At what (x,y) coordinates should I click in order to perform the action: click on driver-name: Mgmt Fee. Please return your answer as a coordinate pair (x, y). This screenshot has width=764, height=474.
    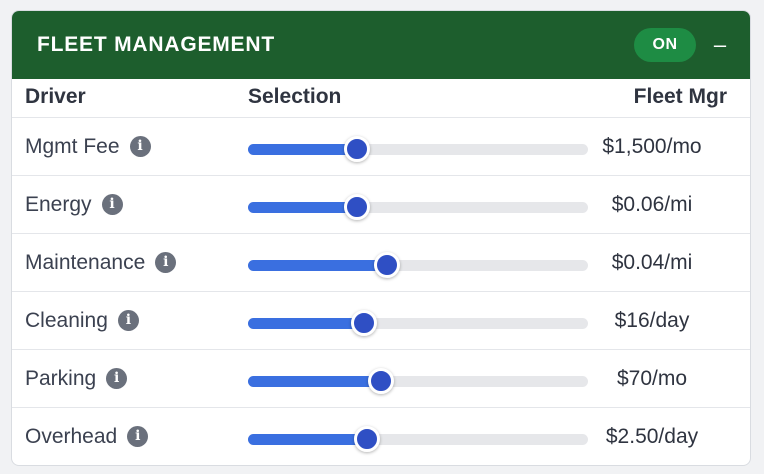
    Looking at the image, I should click on (72, 146).